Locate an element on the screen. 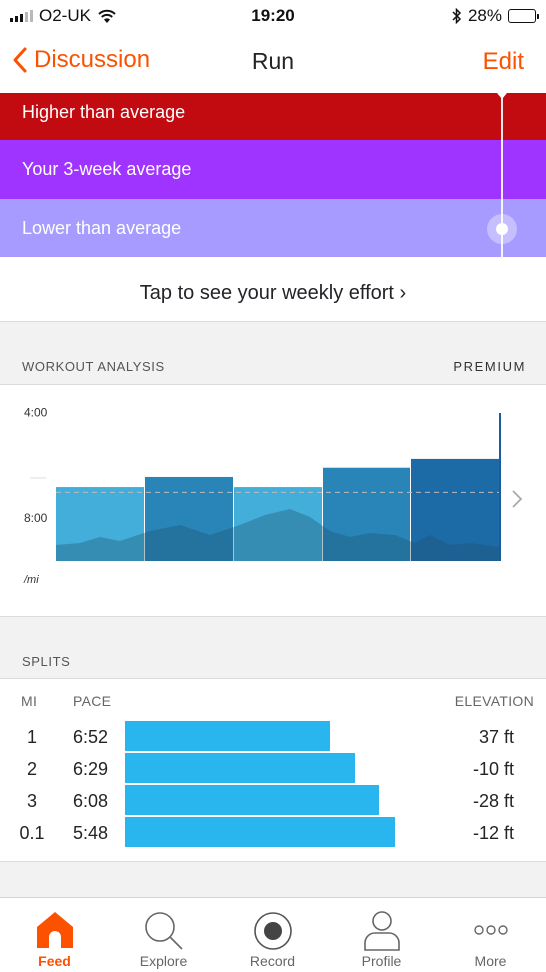 Image resolution: width=546 pixels, height=972 pixels. split-mi: 0.1 is located at coordinates (32, 833).